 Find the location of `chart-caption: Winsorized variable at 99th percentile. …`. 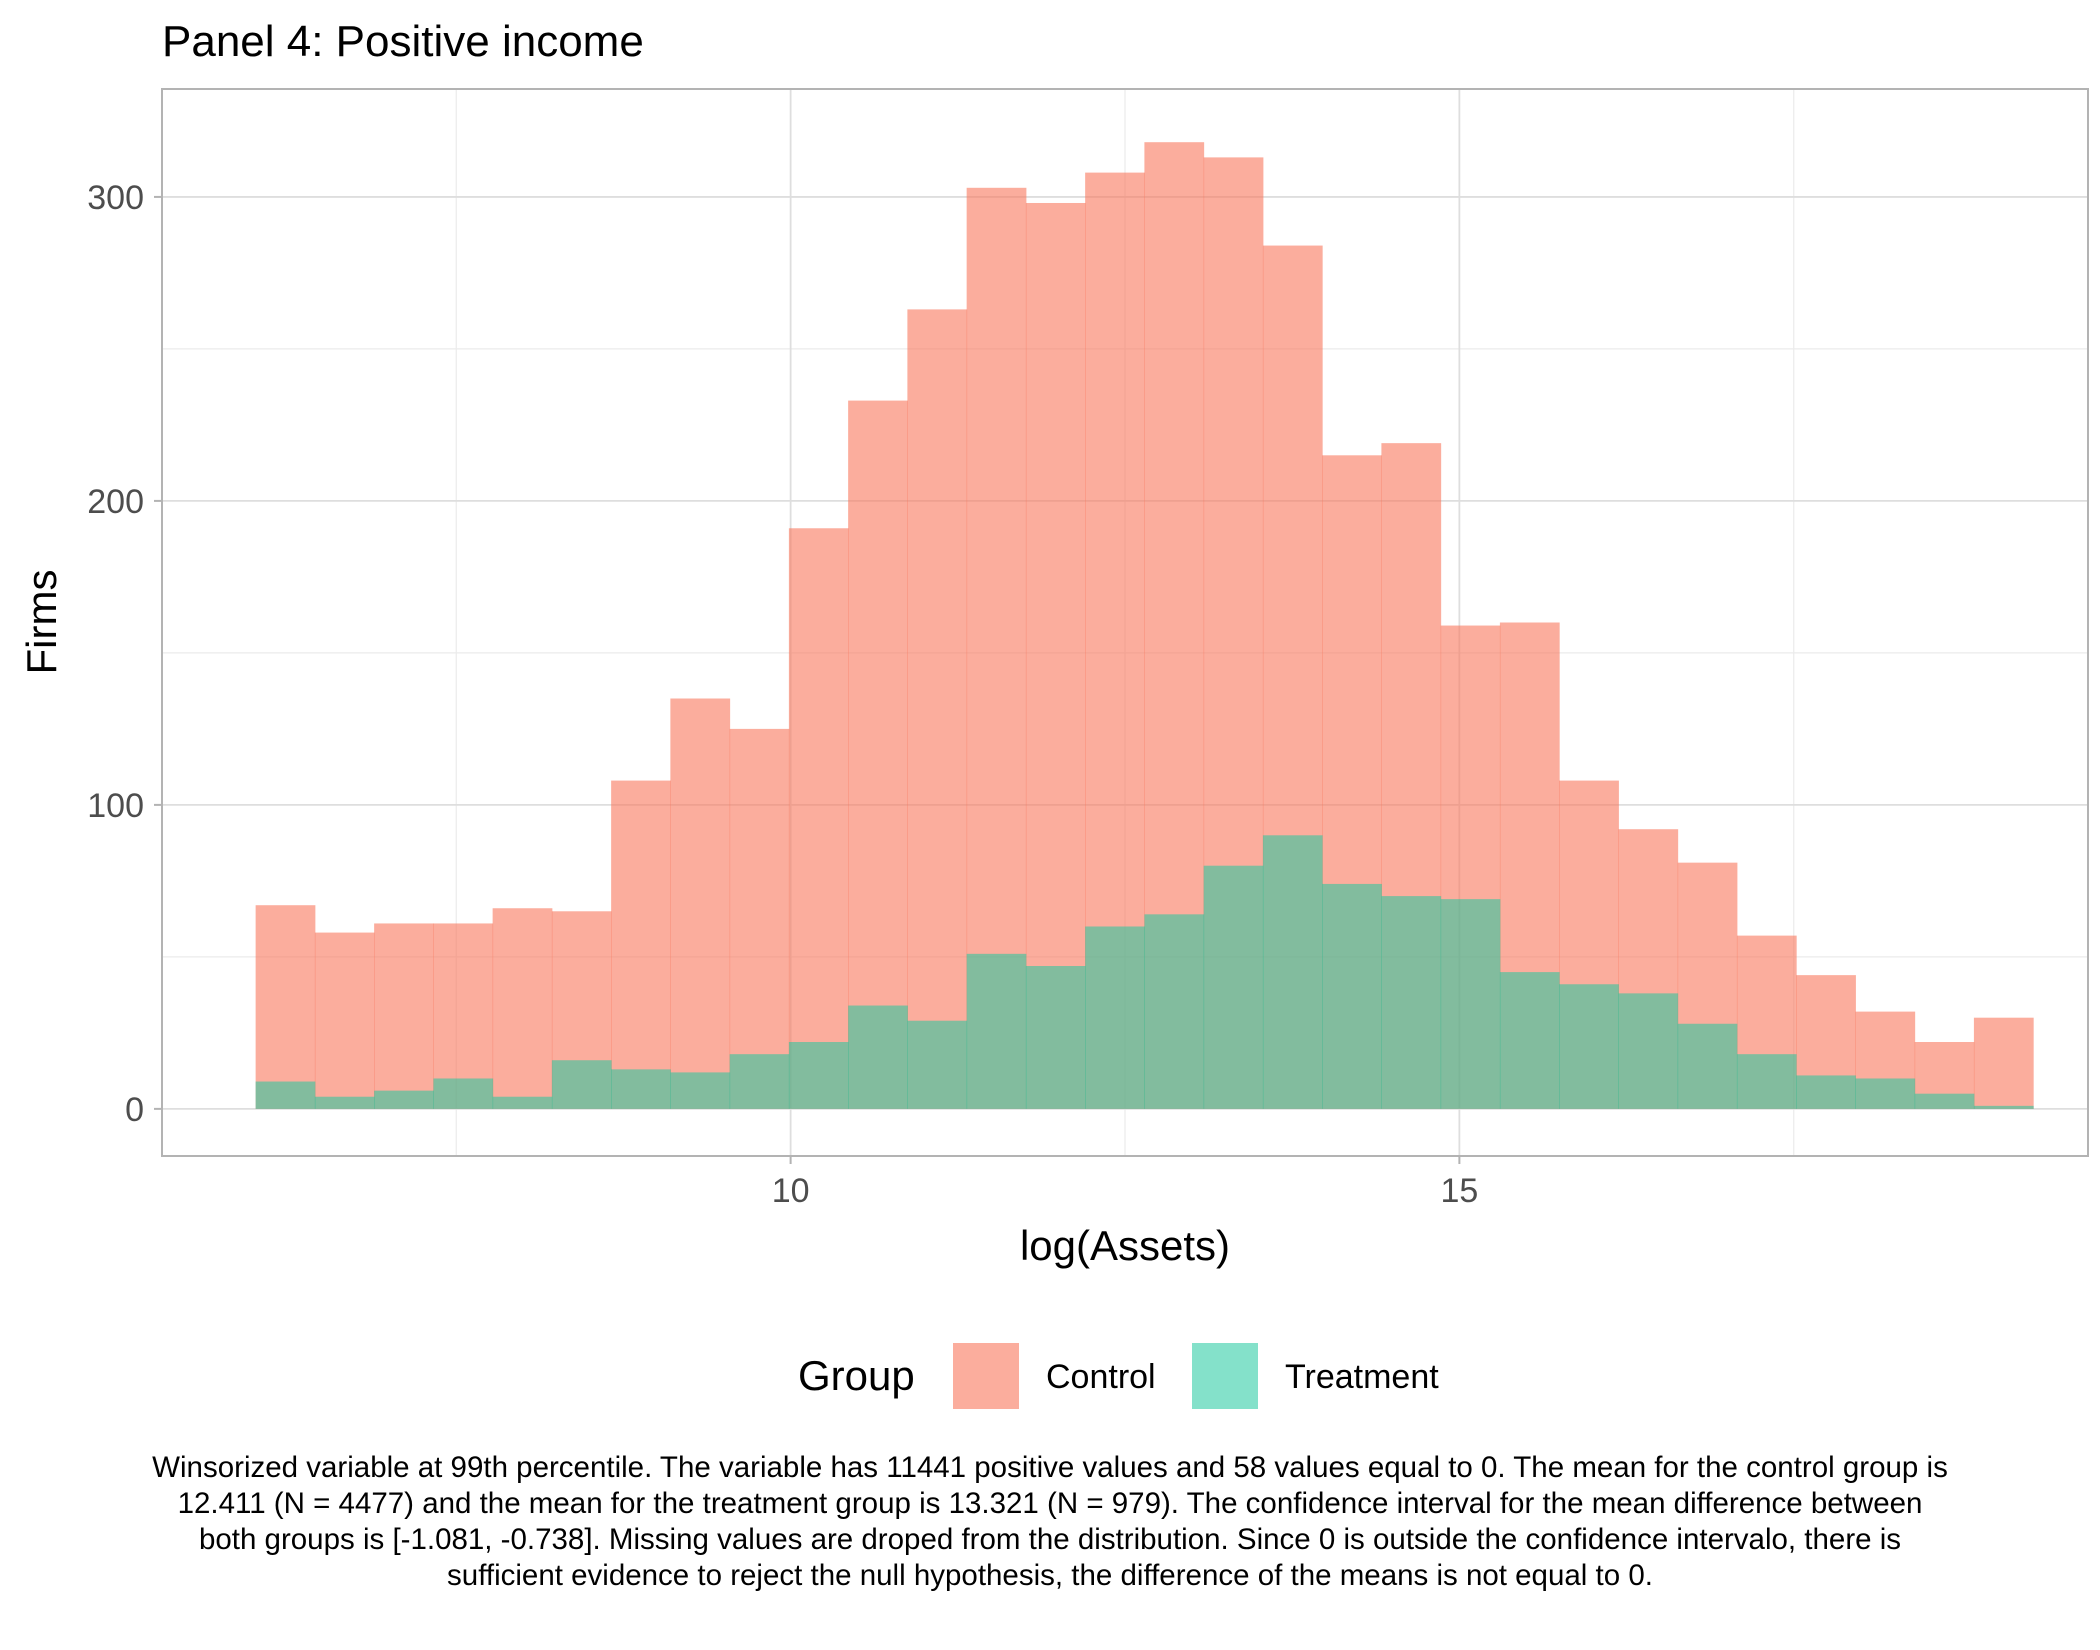

chart-caption: Winsorized variable at 99th percentile. … is located at coordinates (1050, 1521).